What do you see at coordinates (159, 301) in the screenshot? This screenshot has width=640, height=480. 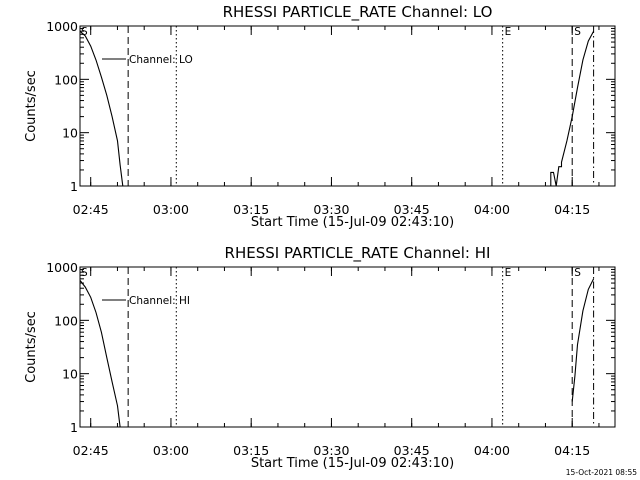 I see `legend-label: Channel: HI` at bounding box center [159, 301].